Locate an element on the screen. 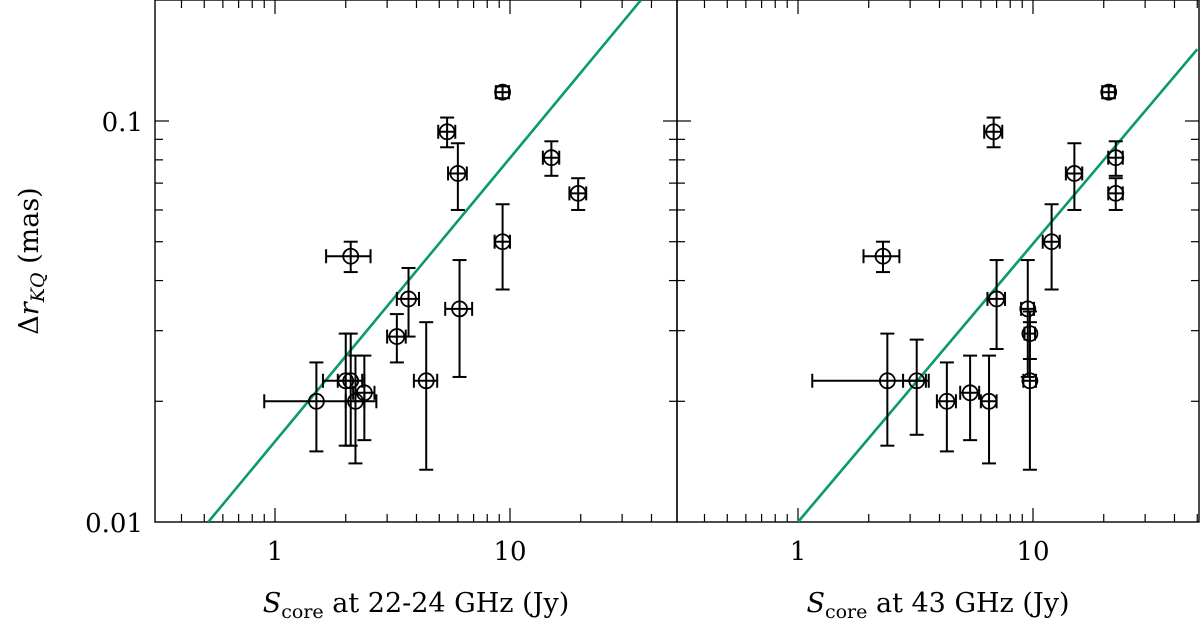 This screenshot has width=1200, height=628. left-xlabel-text: at 22-24 GHz (Jy) is located at coordinates (447, 603).